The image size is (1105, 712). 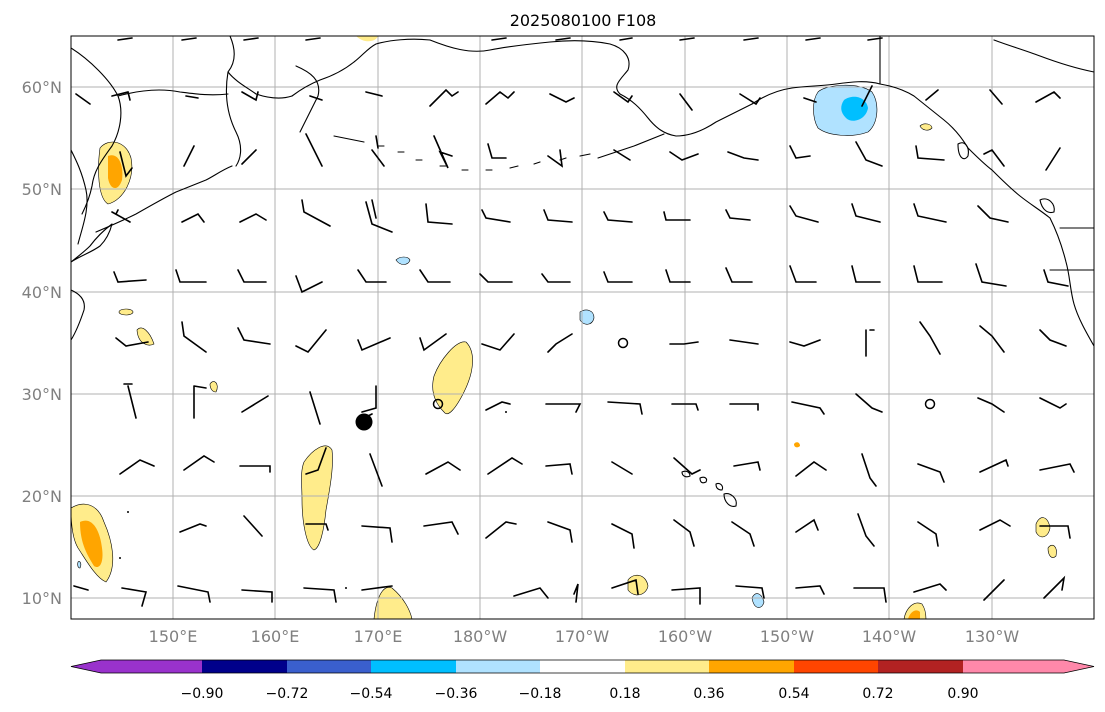 What do you see at coordinates (597, 467) in the screenshot?
I see `wind-barb-row-22n` at bounding box center [597, 467].